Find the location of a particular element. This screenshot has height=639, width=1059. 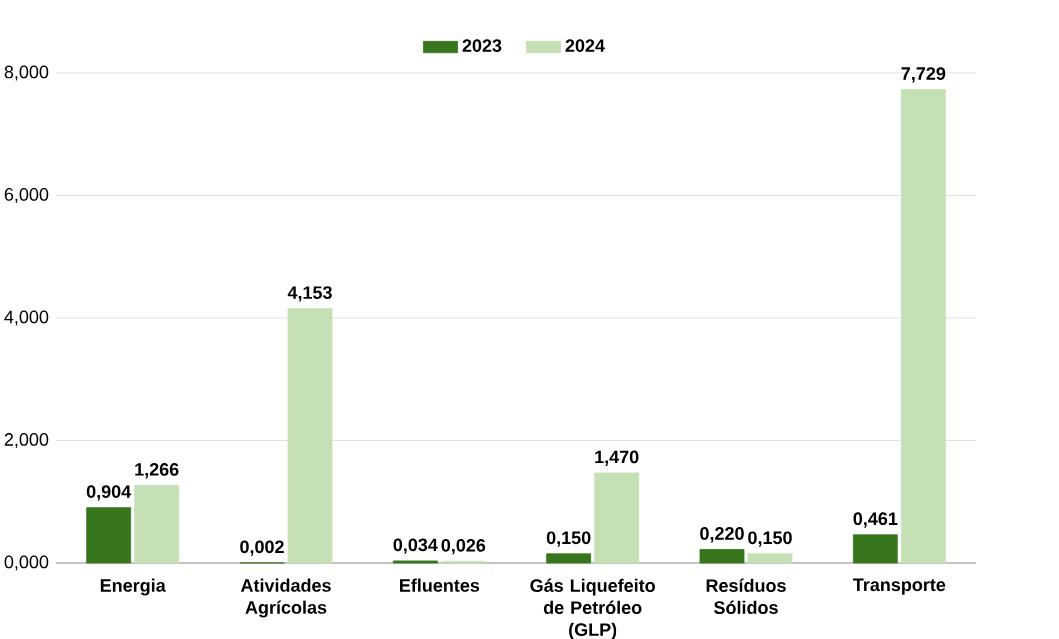

x-tick-label: Gás Liquefeito de Petróleo (GLP) is located at coordinates (592, 608).